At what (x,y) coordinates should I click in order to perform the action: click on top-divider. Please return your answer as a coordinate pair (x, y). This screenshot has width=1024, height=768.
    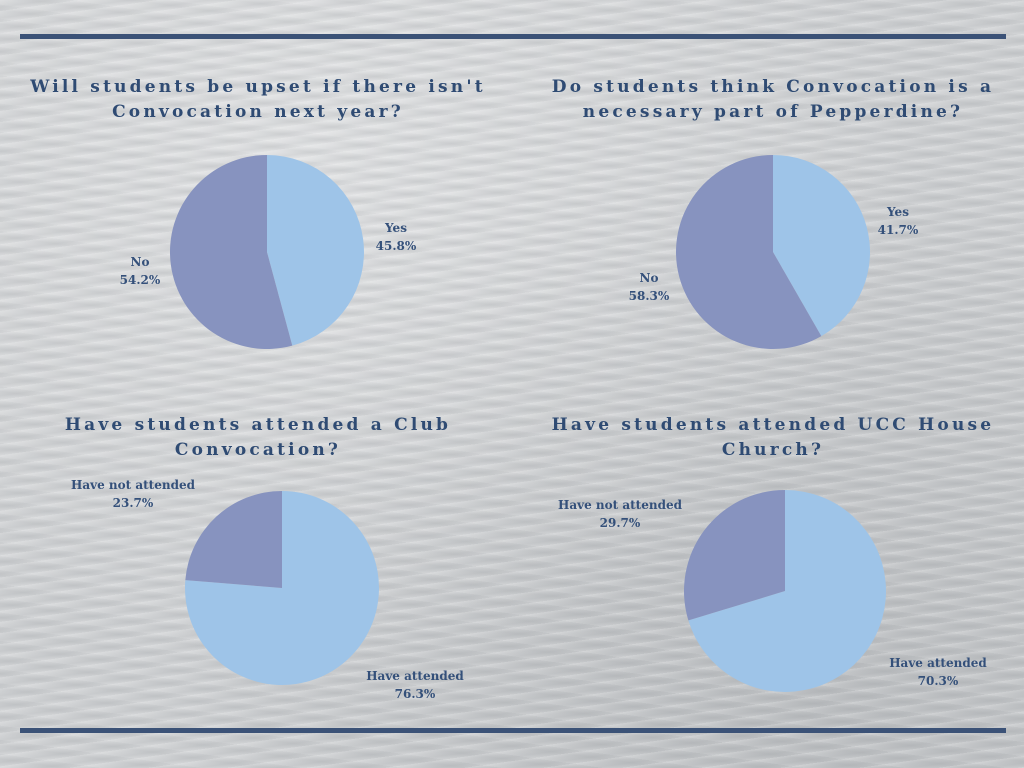
    Looking at the image, I should click on (513, 36).